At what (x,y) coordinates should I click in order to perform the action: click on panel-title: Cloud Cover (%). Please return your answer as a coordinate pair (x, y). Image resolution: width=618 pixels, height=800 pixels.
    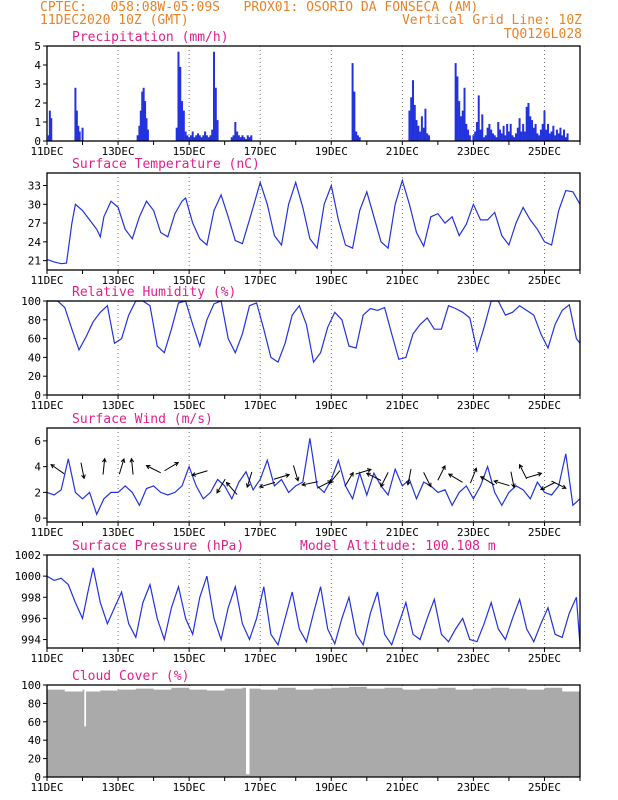
    Looking at the image, I should click on (130, 676).